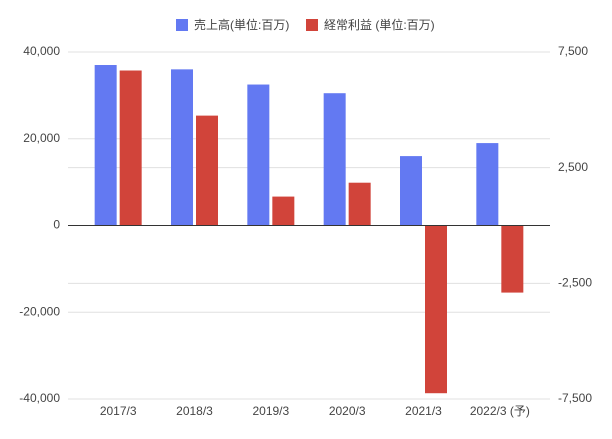  What do you see at coordinates (39, 398) in the screenshot?
I see `y-tick-label: -40,000` at bounding box center [39, 398].